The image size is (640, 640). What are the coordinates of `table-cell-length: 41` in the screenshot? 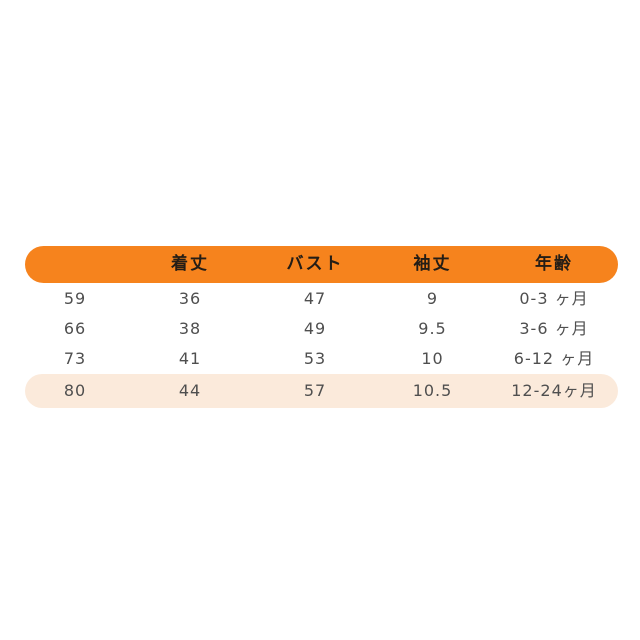 It's located at (190, 358).